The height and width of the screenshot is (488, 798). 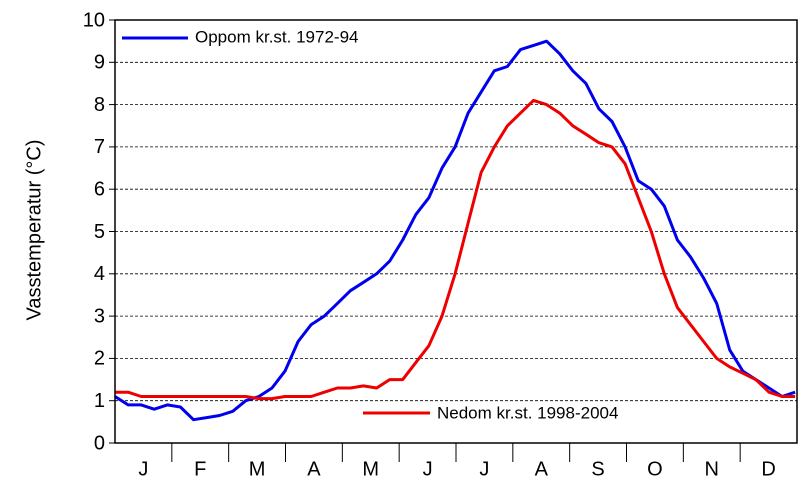 I want to click on y-tick-label: 1, so click(x=99, y=401).